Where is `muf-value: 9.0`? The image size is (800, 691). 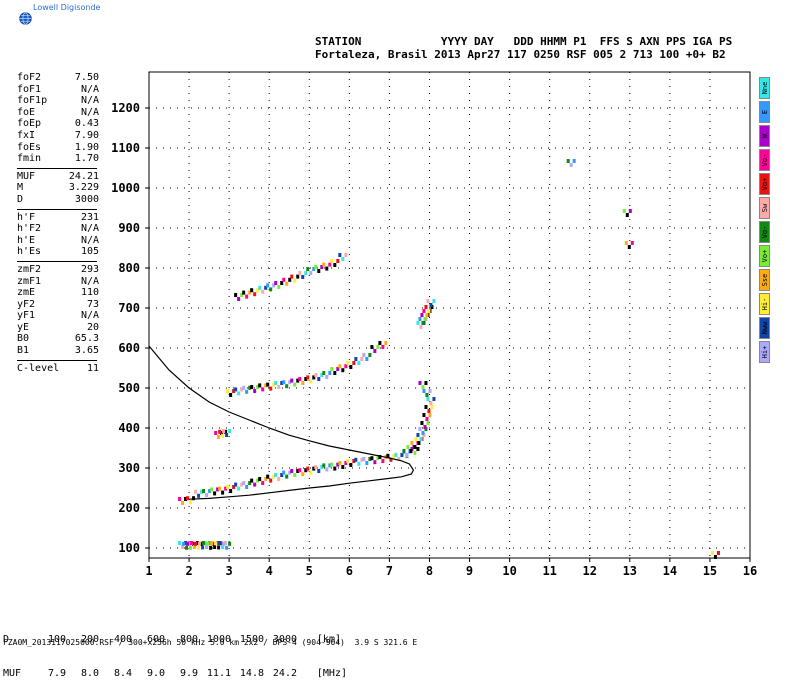
muf-value: 9.0 is located at coordinates (155, 673).